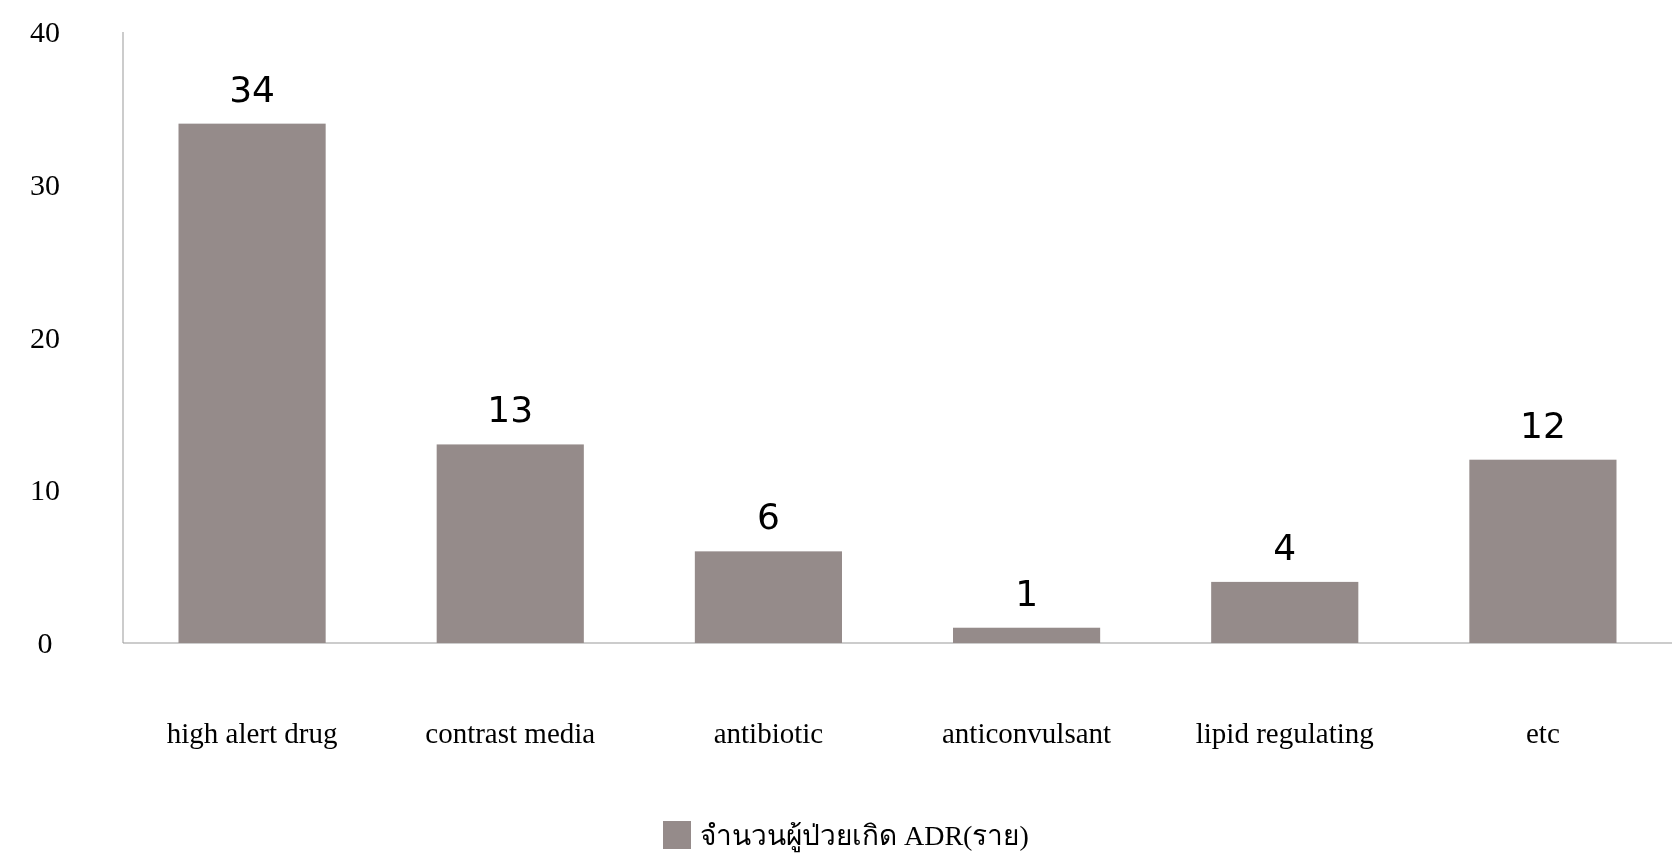 The image size is (1672, 853). What do you see at coordinates (510, 733) in the screenshot?
I see `x-tick-label: contrast media` at bounding box center [510, 733].